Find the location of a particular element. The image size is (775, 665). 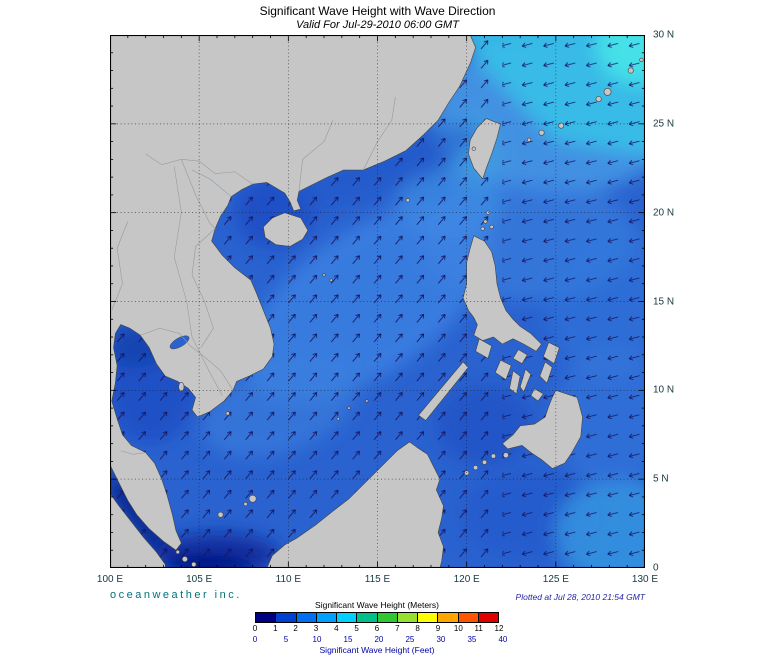

legend-colorbar is located at coordinates (377, 617).